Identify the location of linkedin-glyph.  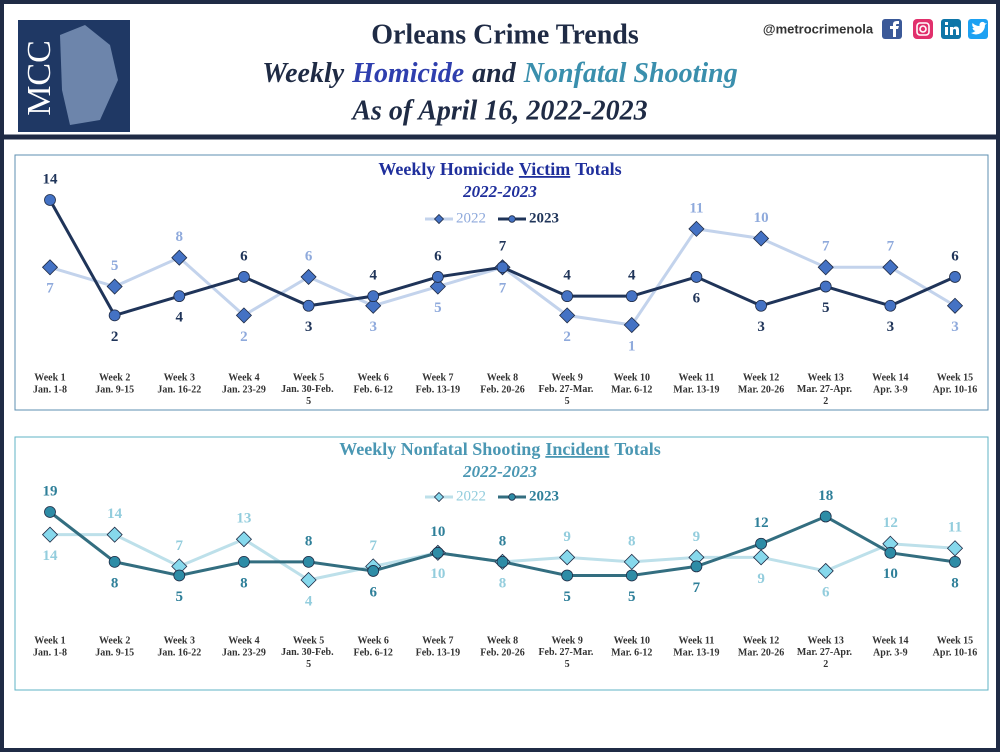
(952, 28).